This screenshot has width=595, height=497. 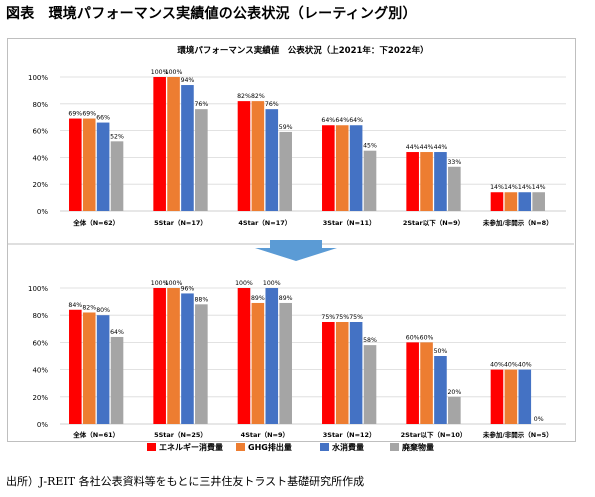 What do you see at coordinates (302, 50) in the screenshot?
I see `chart-title: 環境パフォーマンス実績値 公表状況（上2021年：下2022年）` at bounding box center [302, 50].